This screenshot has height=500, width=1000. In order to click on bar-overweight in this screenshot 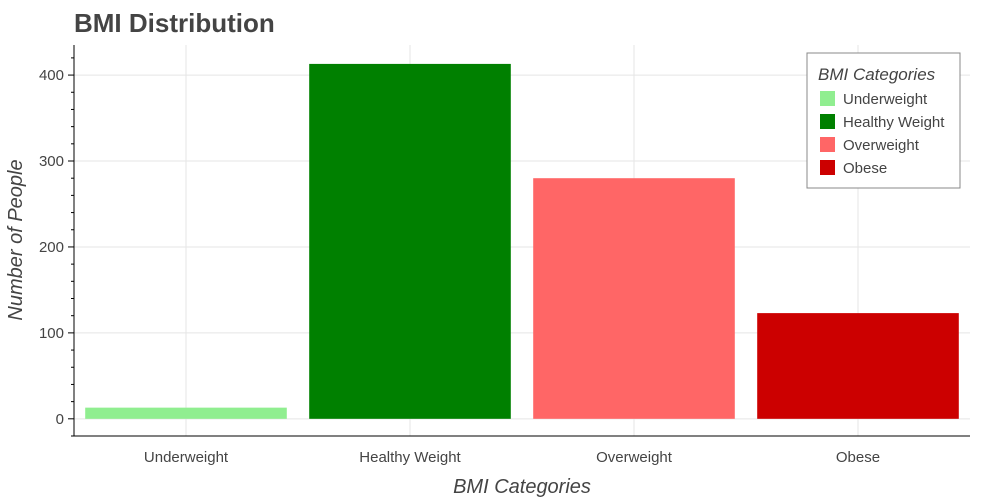, I will do `click(634, 298)`.